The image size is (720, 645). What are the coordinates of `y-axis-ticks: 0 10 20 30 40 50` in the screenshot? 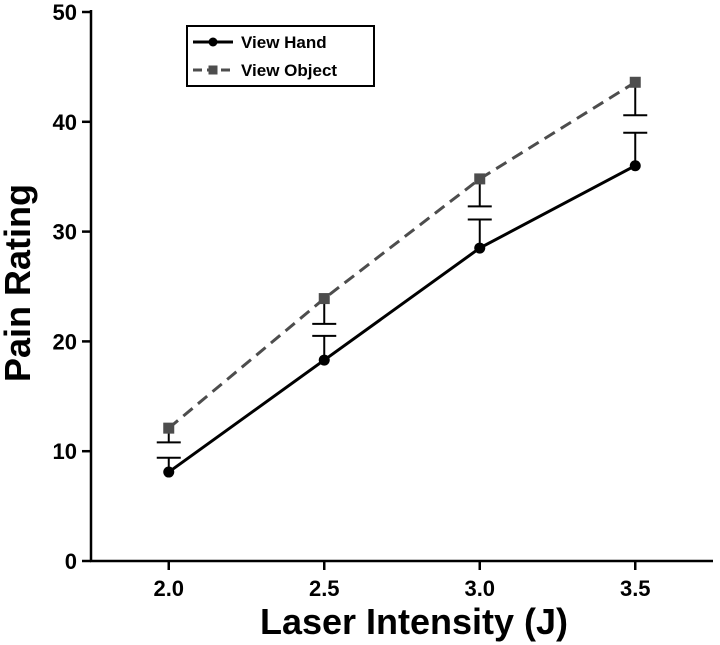 It's located at (72, 287).